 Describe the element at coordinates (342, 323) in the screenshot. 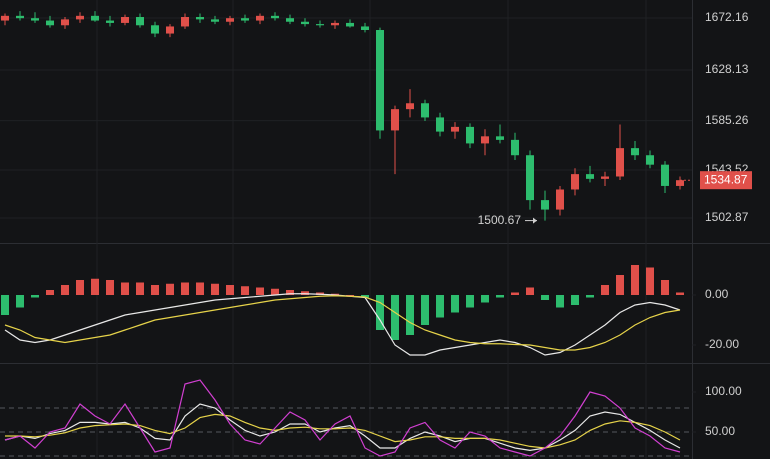

I see `macd-line` at that location.